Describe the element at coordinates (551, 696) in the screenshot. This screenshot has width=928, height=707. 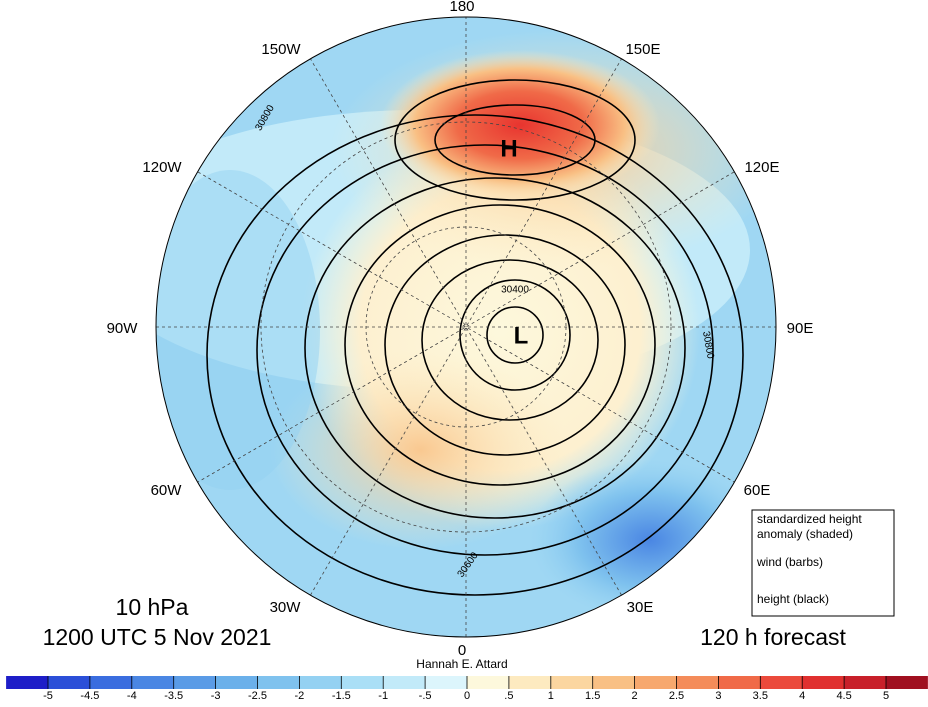
I see `colorbar-tick-label: 1` at that location.